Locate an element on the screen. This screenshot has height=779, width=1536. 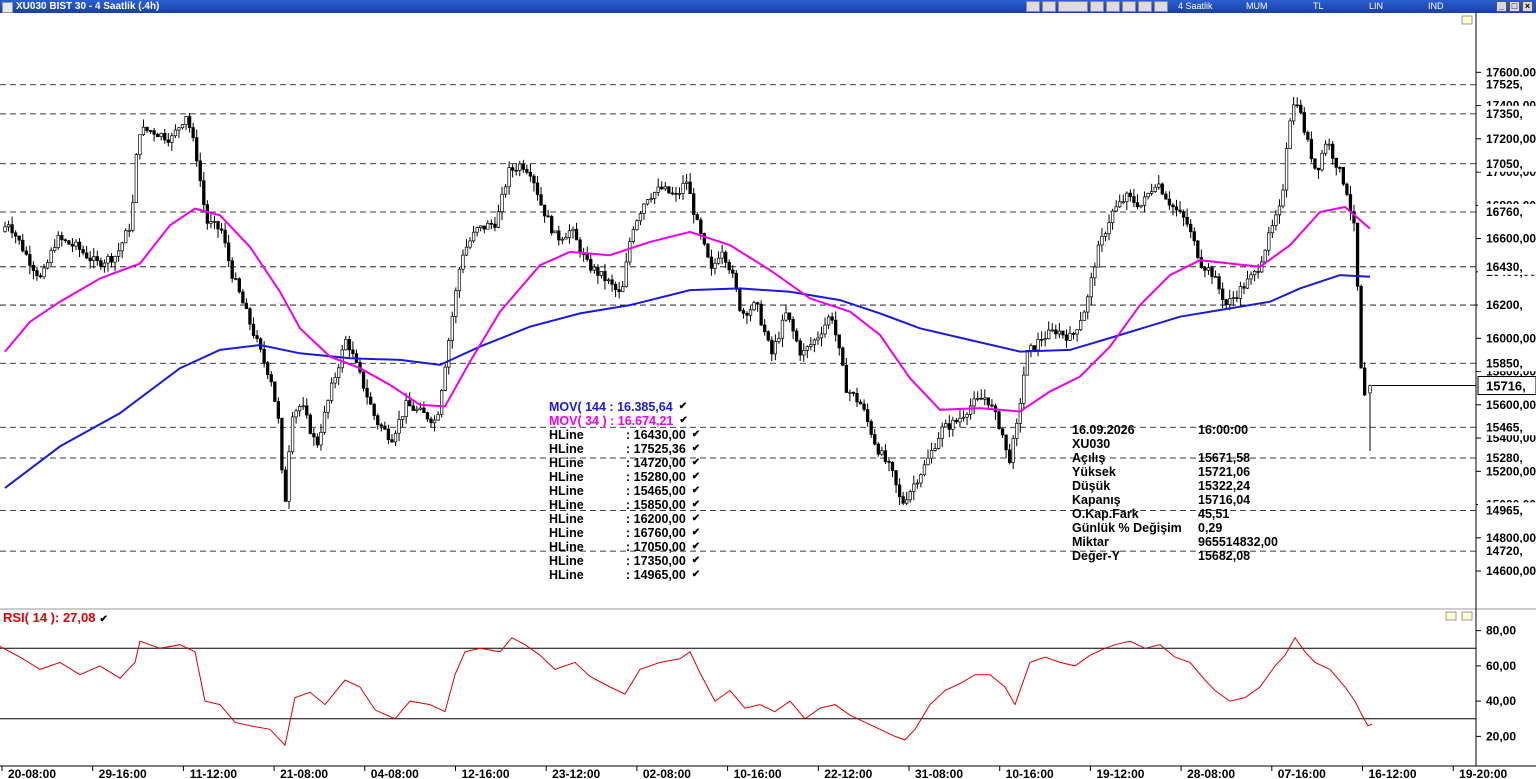
info-value: 965514832,00 is located at coordinates (1238, 542).